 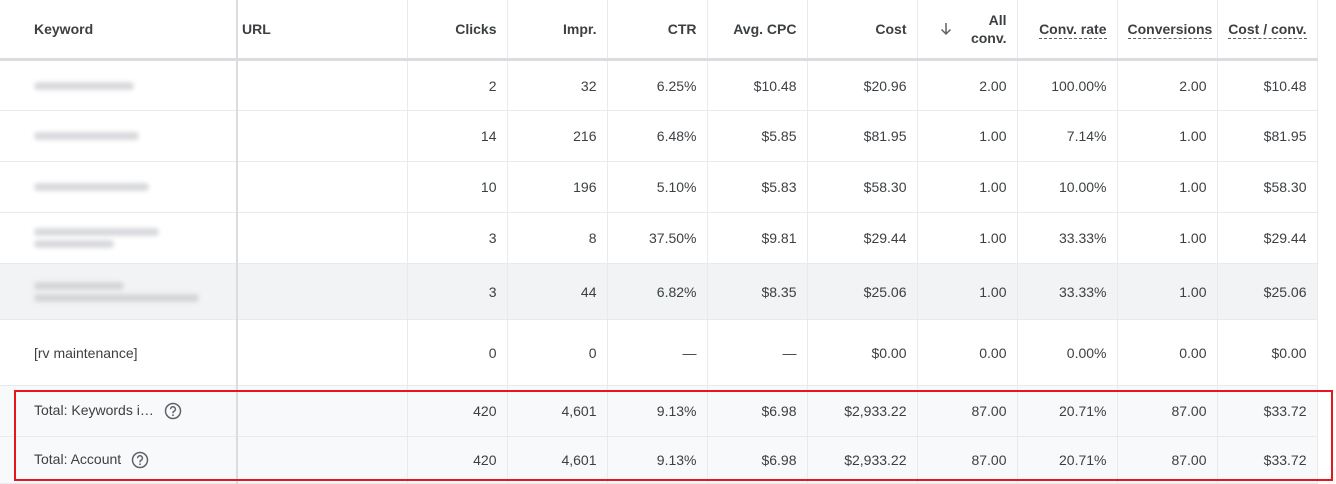 What do you see at coordinates (993, 85) in the screenshot?
I see `metric-value: 2.00` at bounding box center [993, 85].